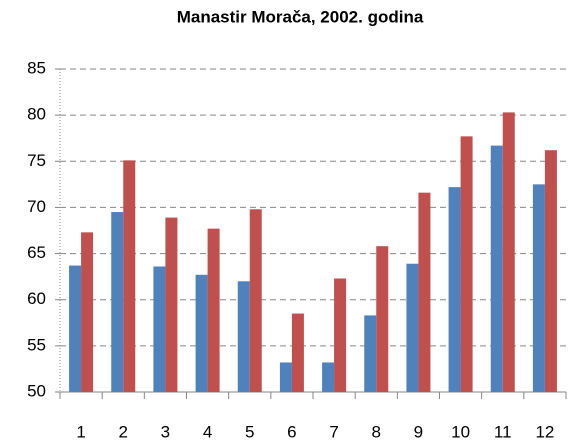 This screenshot has width=576, height=443. Describe the element at coordinates (80, 431) in the screenshot. I see `x-tick-label: 1` at that location.